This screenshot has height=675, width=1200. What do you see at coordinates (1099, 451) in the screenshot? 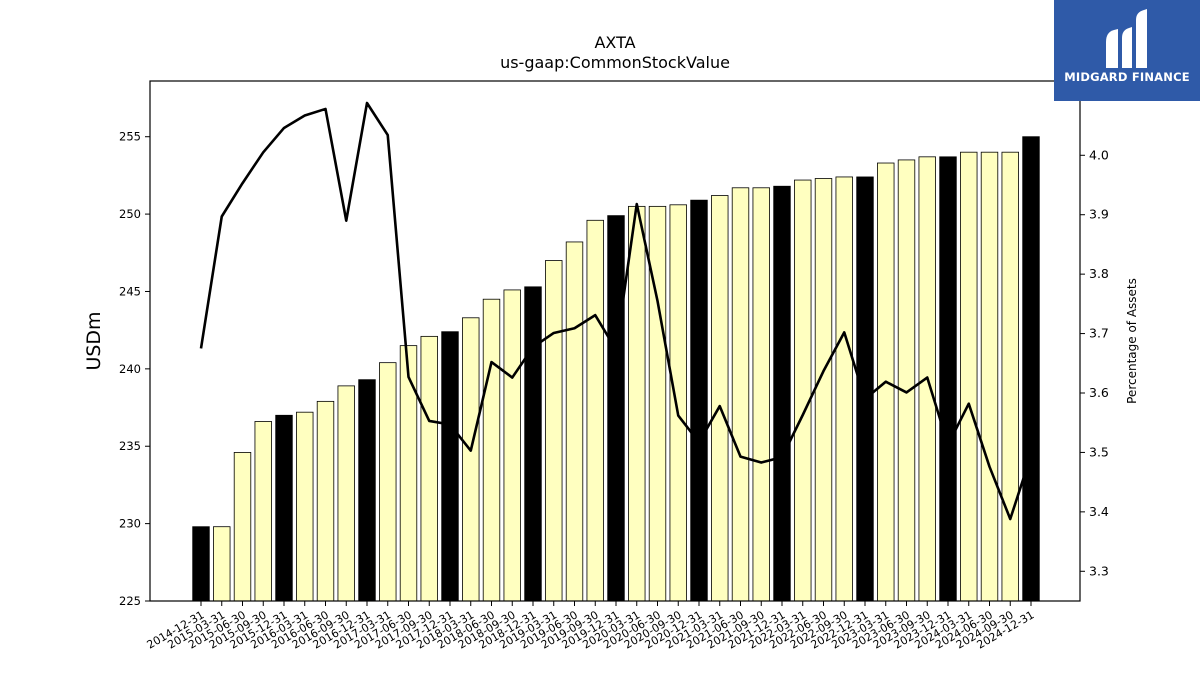
I see `y2-tick-label: 3.5` at bounding box center [1099, 451].